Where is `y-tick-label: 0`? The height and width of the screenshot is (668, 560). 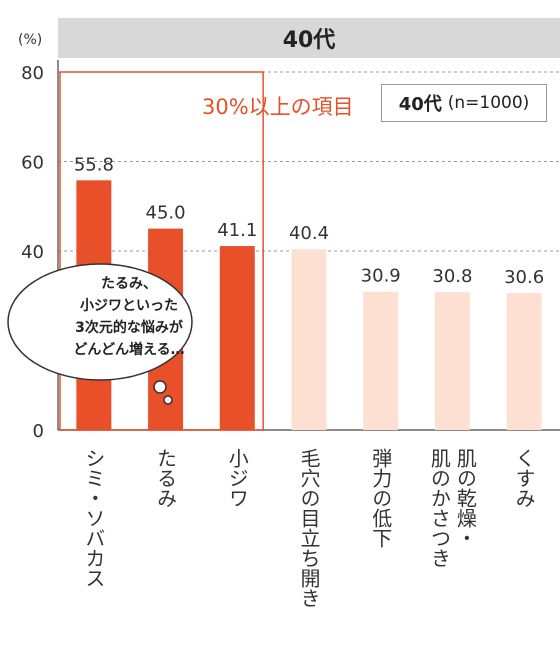 y-tick-label: 0 is located at coordinates (38, 431).